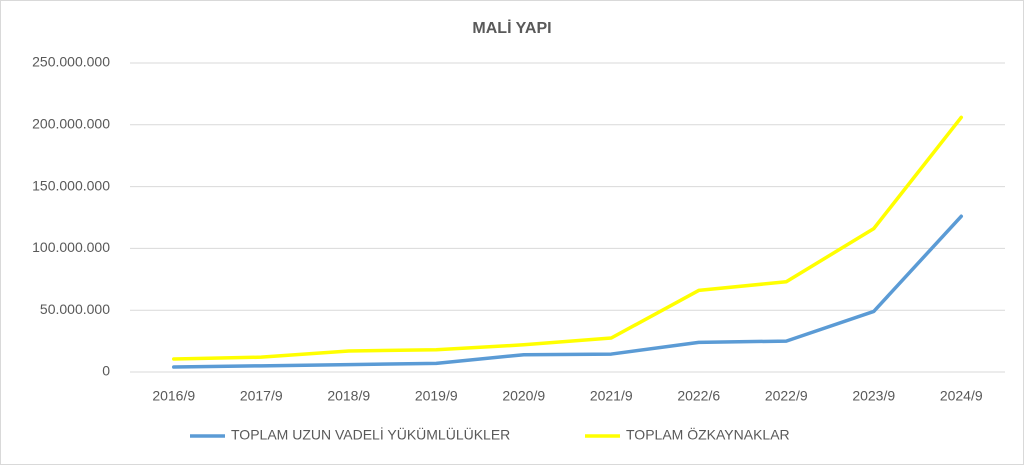  I want to click on legend-label: TOPLAM ÖZKAYNAKLAR, so click(708, 434).